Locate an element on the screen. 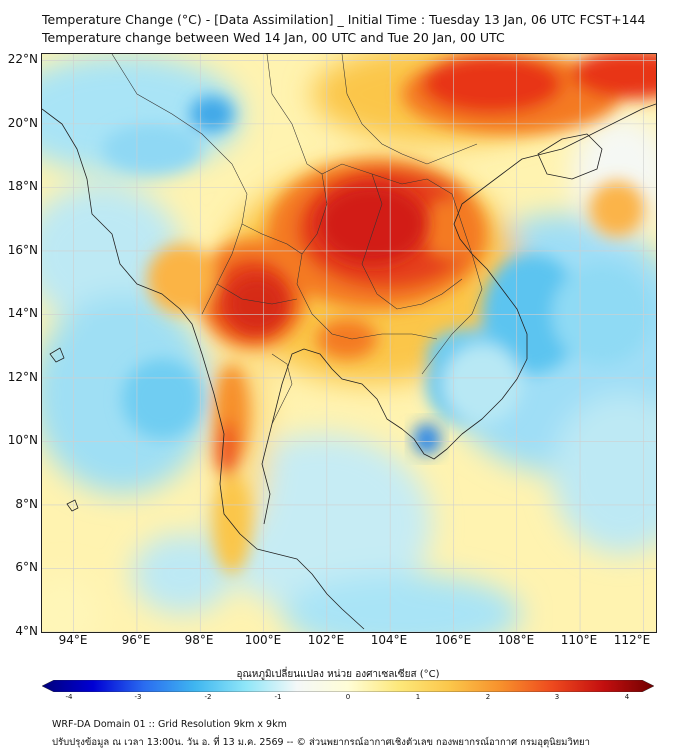 The height and width of the screenshot is (756, 676). colorbar-tick: 3 is located at coordinates (557, 697).